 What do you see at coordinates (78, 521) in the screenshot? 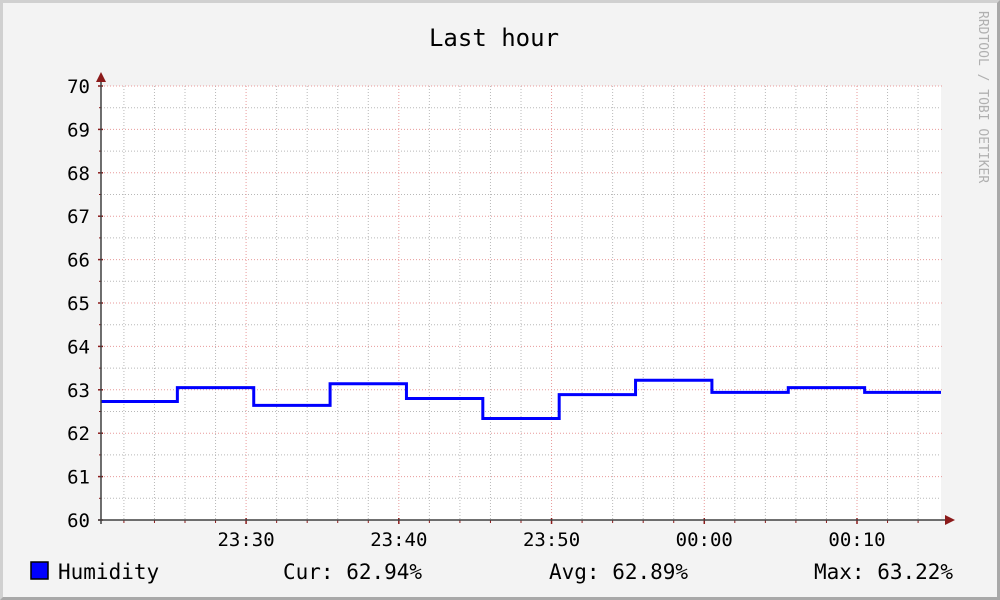
I see `y-tick-label: 60` at bounding box center [78, 521].